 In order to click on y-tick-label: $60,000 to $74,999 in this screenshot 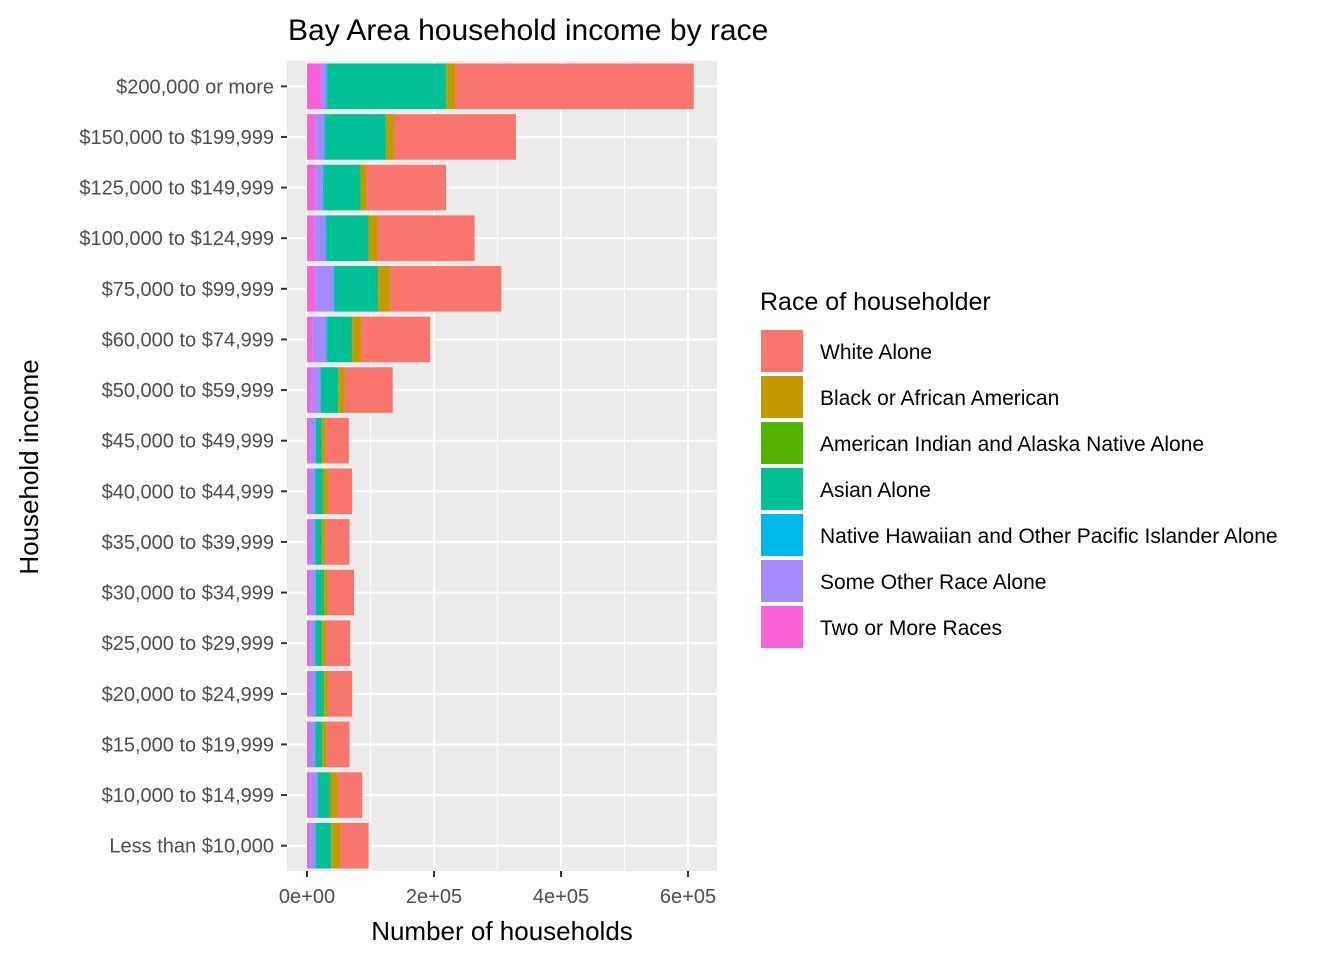, I will do `click(188, 340)`.